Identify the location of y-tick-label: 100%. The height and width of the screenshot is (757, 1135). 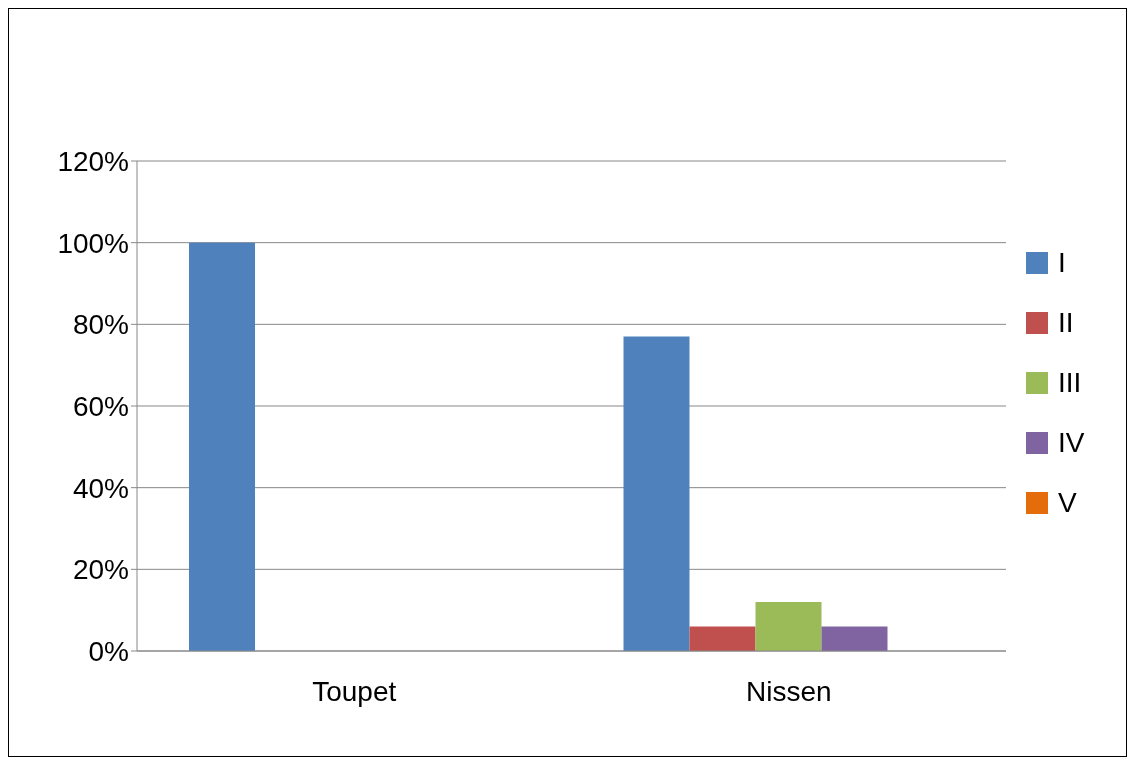
(93, 243).